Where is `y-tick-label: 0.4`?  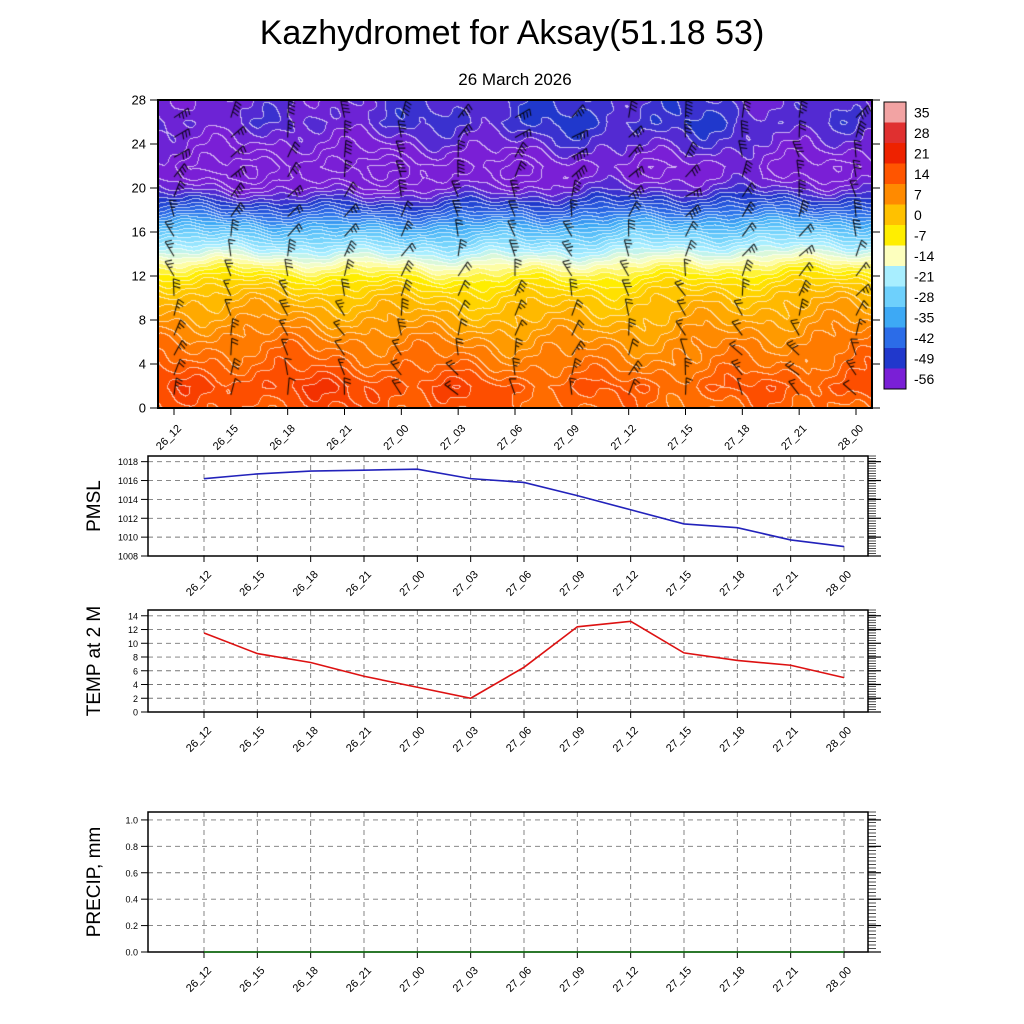 y-tick-label: 0.4 is located at coordinates (131, 900).